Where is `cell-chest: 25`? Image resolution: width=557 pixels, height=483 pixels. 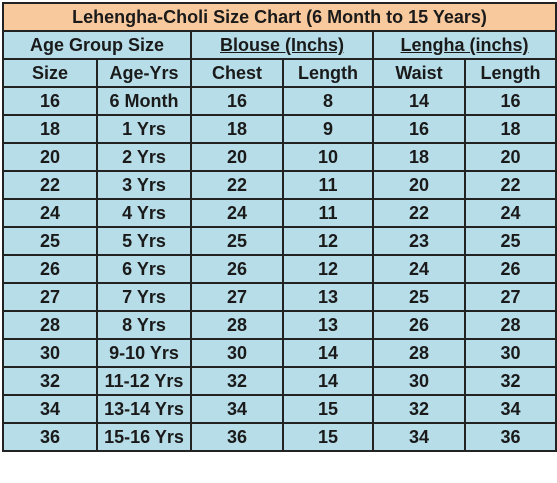
cell-chest: 25 is located at coordinates (237, 241).